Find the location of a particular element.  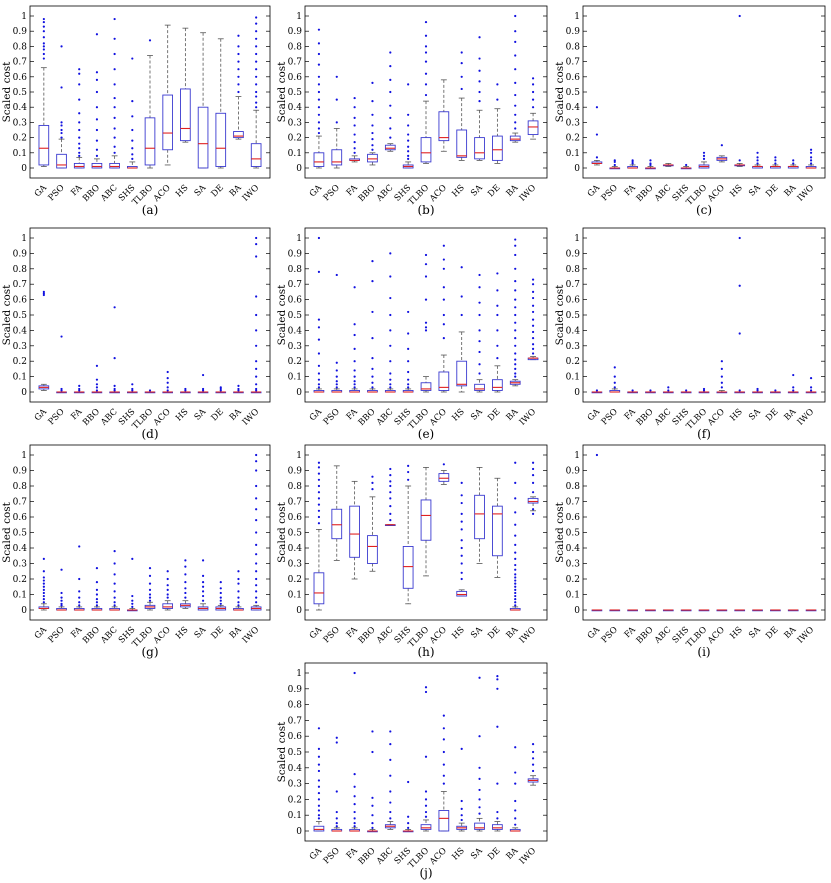

y-tick-label: 0.3 is located at coordinates (295, 123).